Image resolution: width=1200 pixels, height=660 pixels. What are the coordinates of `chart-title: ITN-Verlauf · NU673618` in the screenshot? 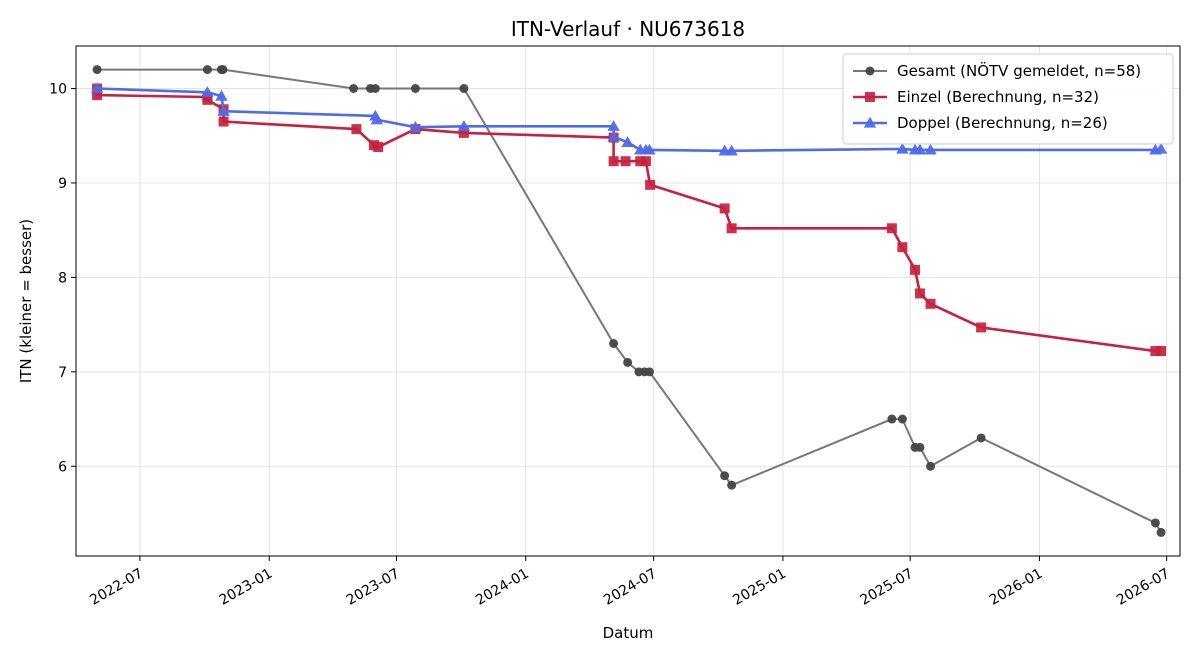 It's located at (628, 29).